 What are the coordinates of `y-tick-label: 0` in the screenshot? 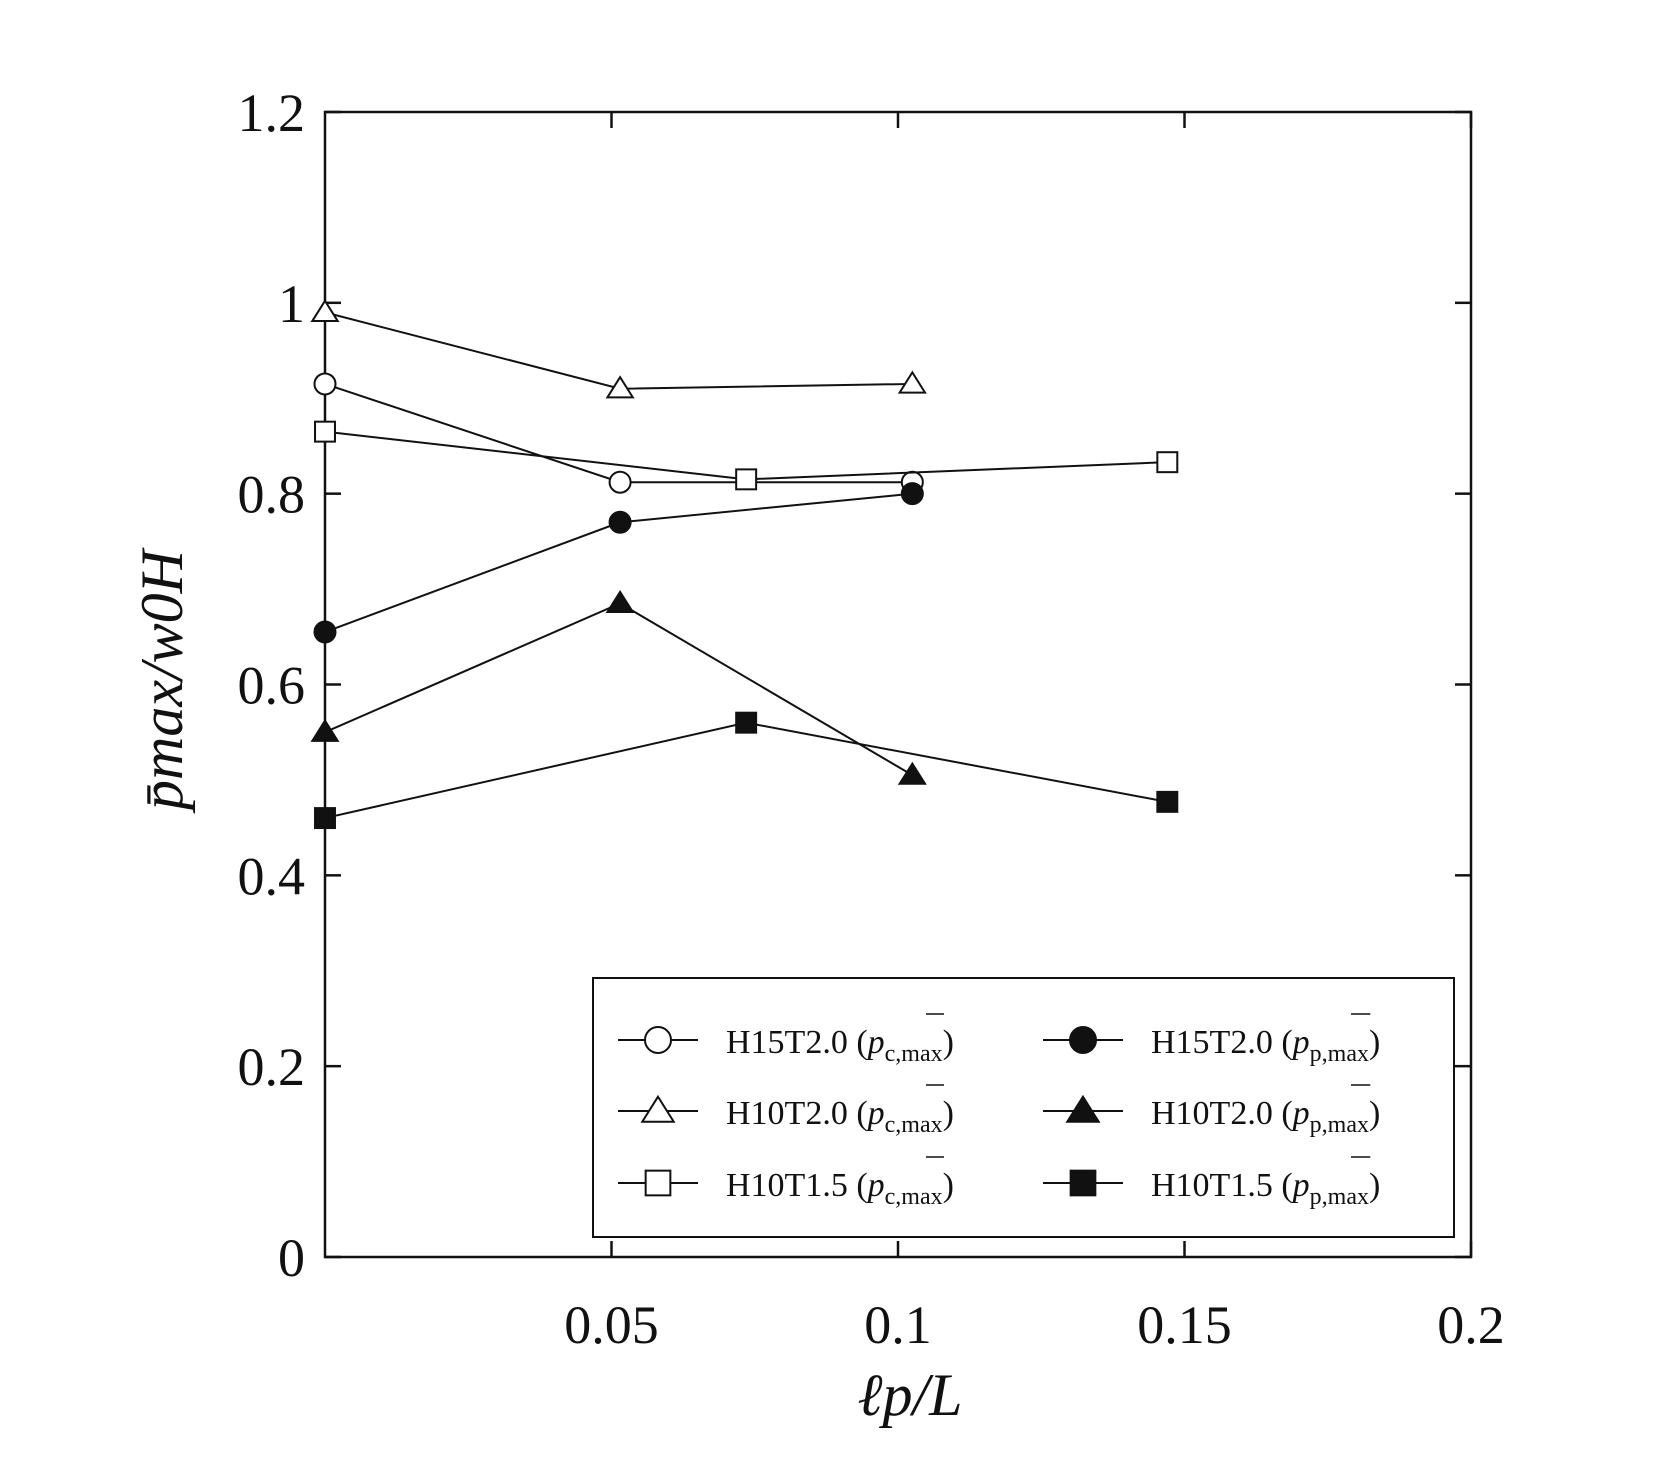 It's located at (291, 1258).